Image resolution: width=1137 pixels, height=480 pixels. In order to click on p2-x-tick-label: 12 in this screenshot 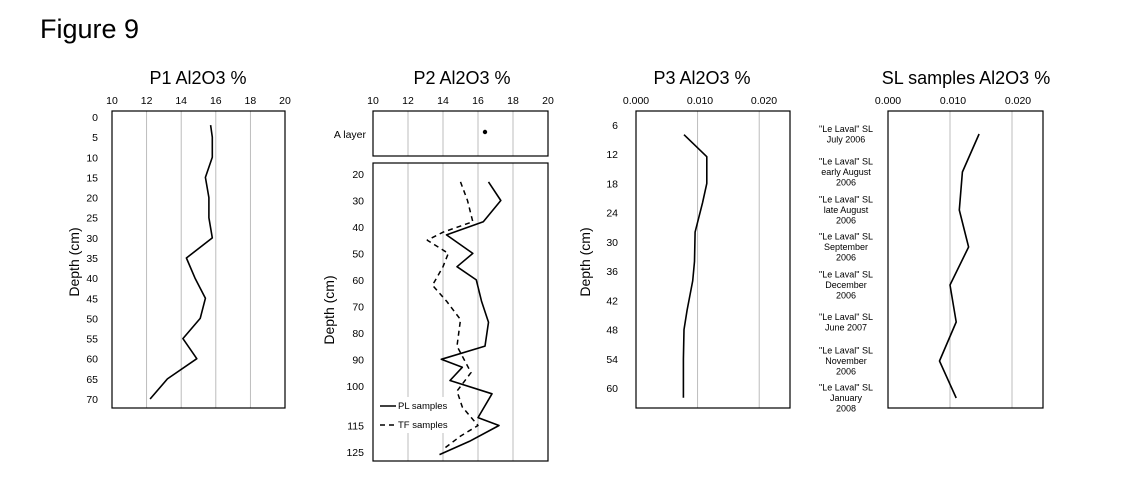, I will do `click(408, 101)`.